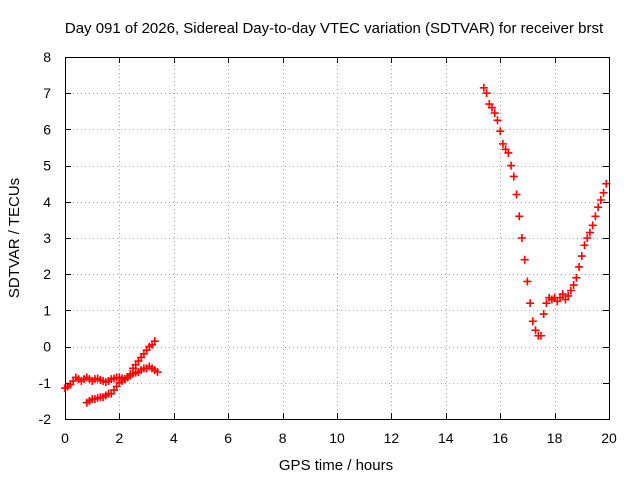 The height and width of the screenshot is (480, 640). What do you see at coordinates (47, 238) in the screenshot?
I see `y-tick-label: 3` at bounding box center [47, 238].